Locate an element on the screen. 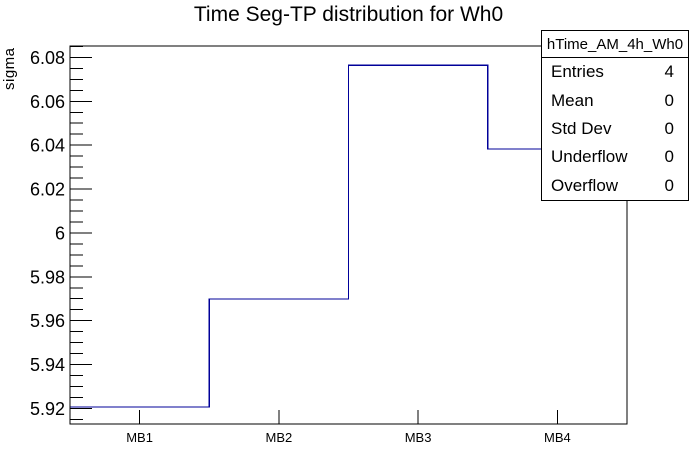 This screenshot has height=472, width=696. x-tick-label: MB4 is located at coordinates (557, 437).